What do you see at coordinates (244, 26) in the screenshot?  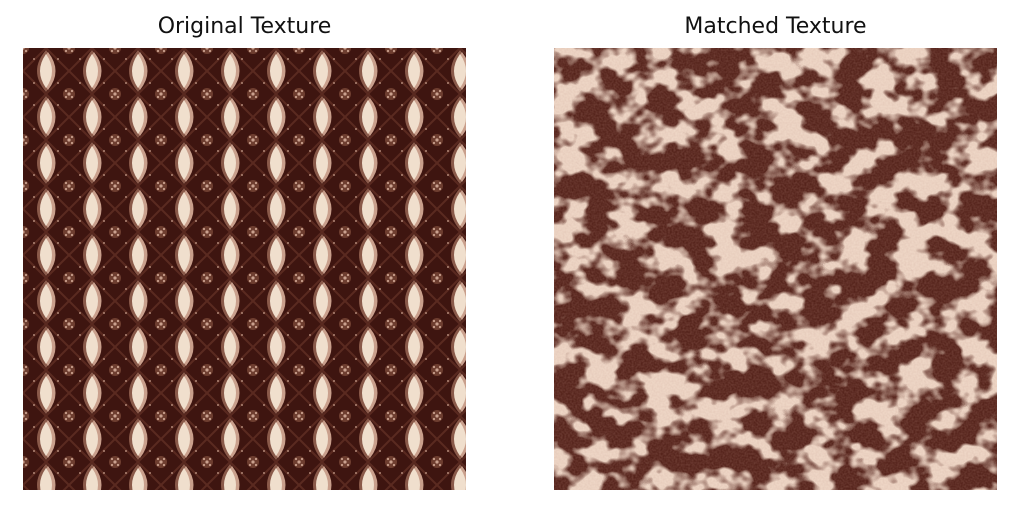 I see `original-texture-title: Original Texture` at bounding box center [244, 26].